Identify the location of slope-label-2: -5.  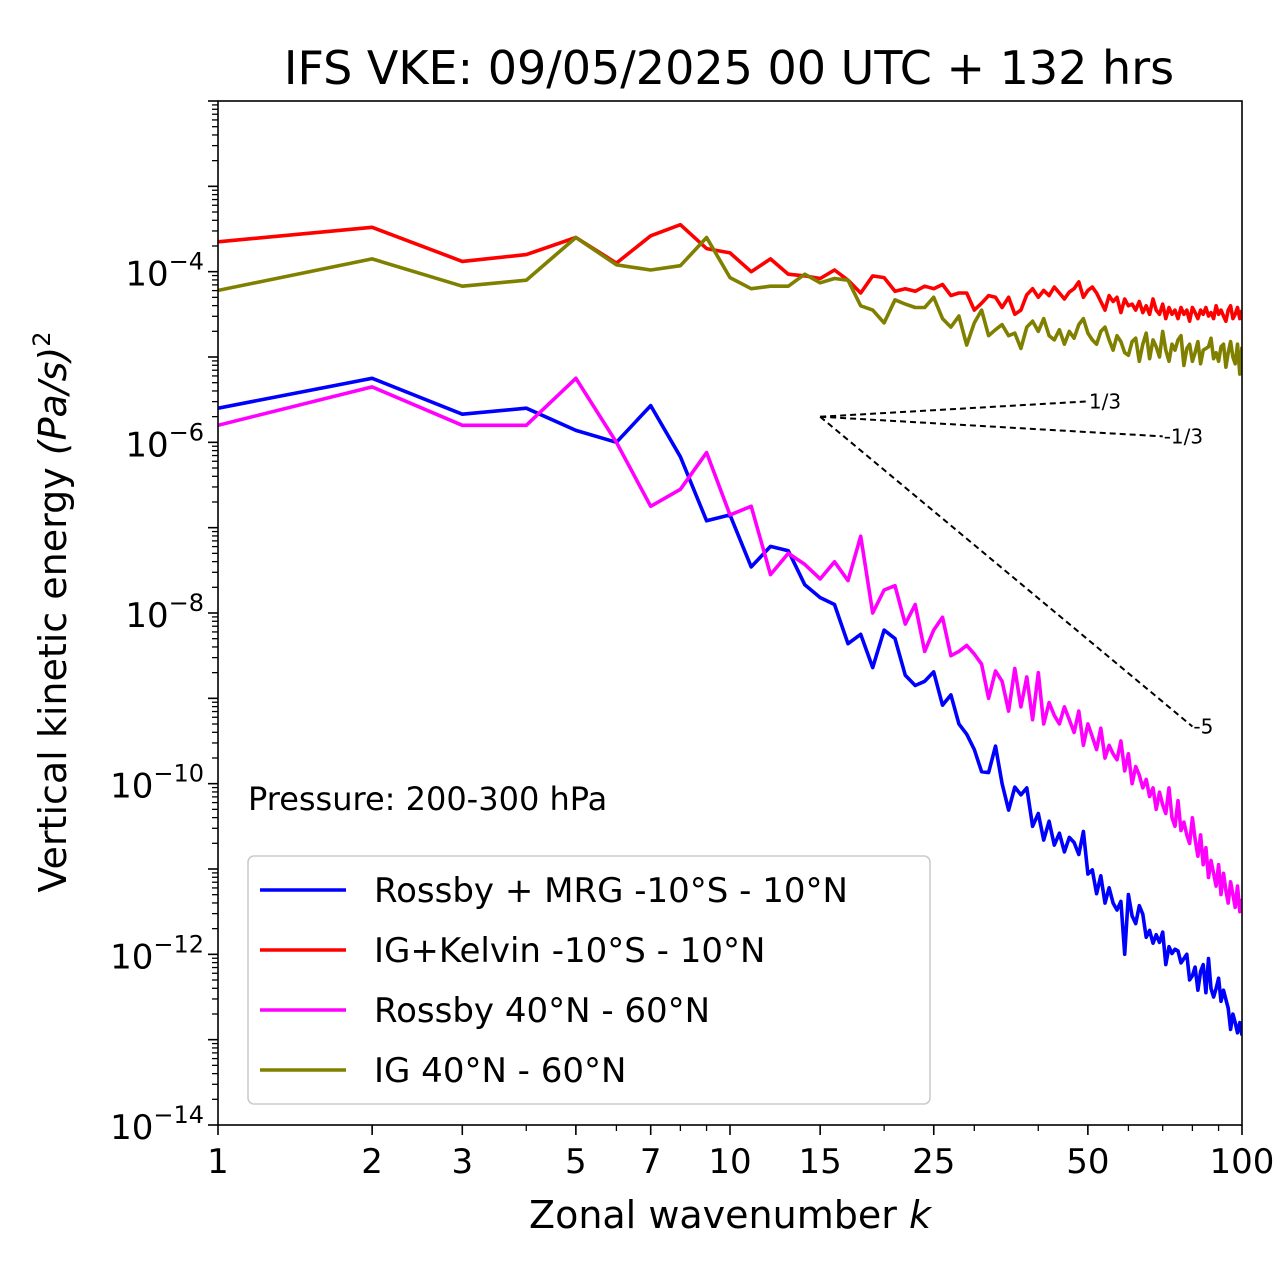
(1203, 726).